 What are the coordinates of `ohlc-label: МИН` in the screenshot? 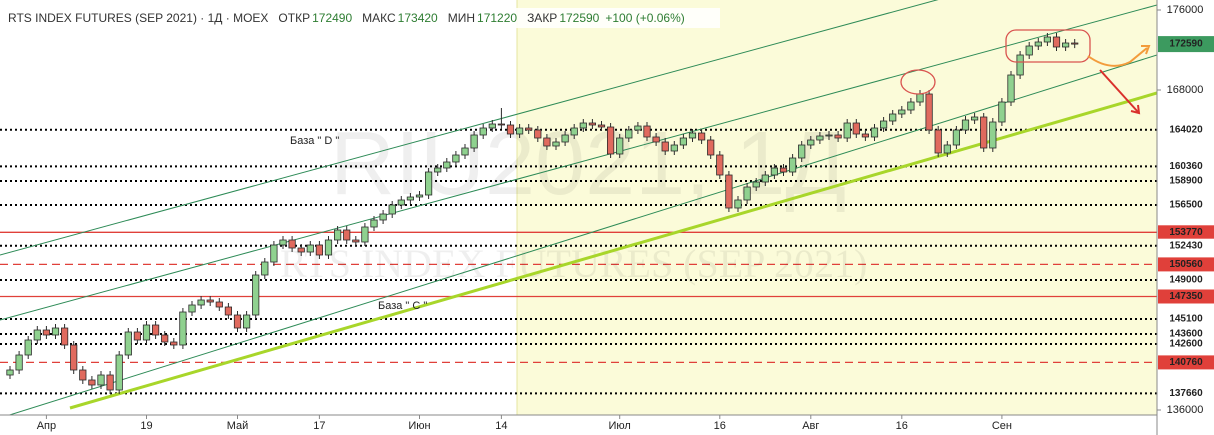 It's located at (461, 18).